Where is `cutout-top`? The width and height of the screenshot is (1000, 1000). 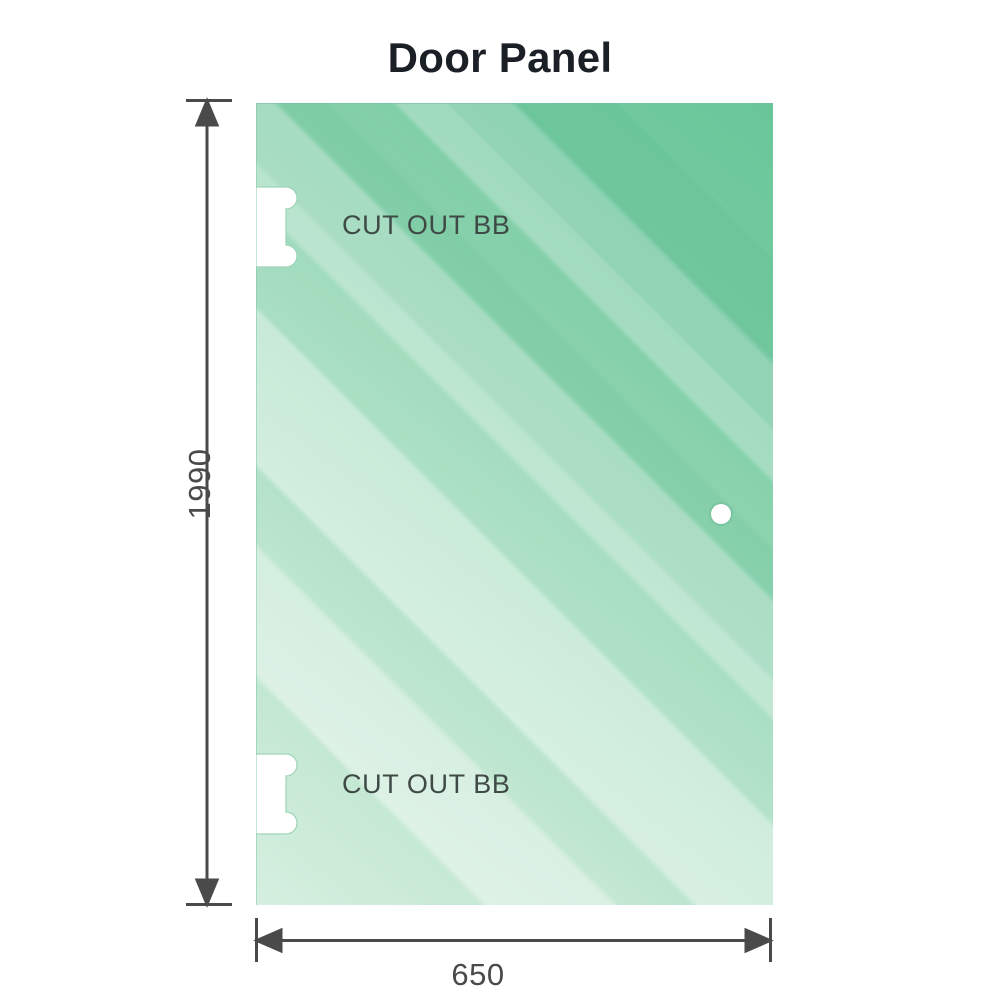 cutout-top is located at coordinates (279, 227).